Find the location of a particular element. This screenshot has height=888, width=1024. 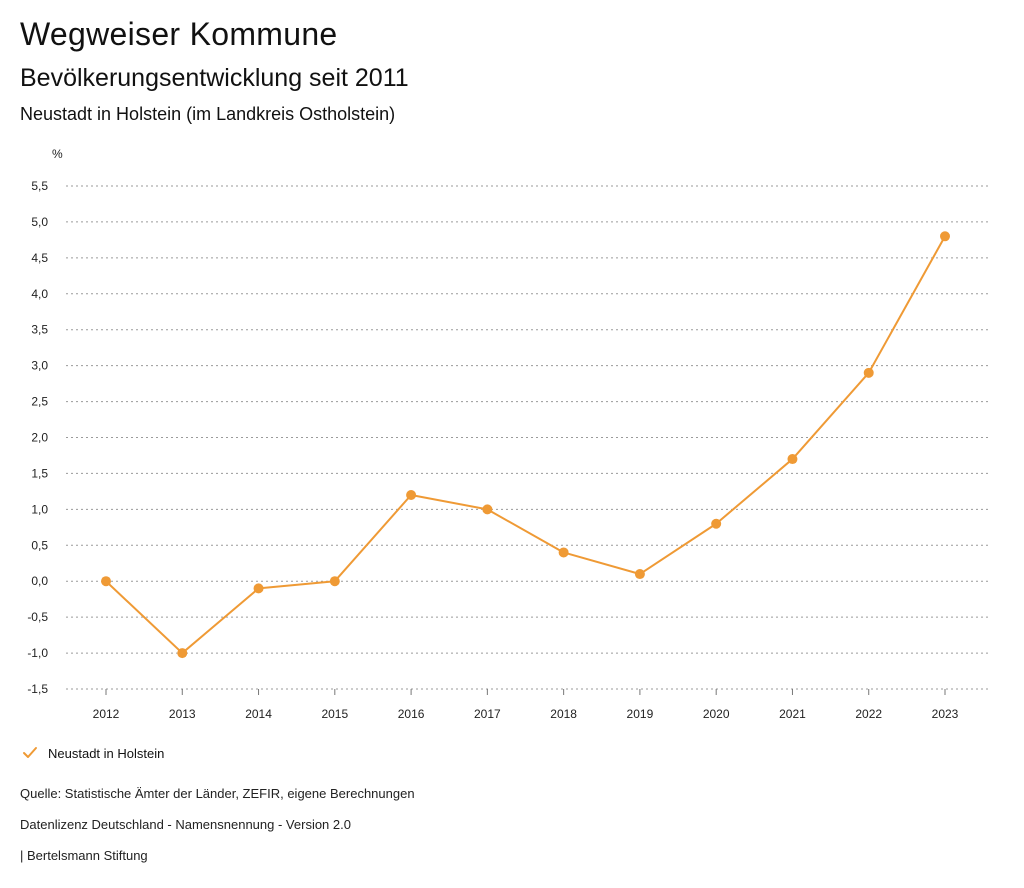

y-tick-label: -1,5 is located at coordinates (37, 689).